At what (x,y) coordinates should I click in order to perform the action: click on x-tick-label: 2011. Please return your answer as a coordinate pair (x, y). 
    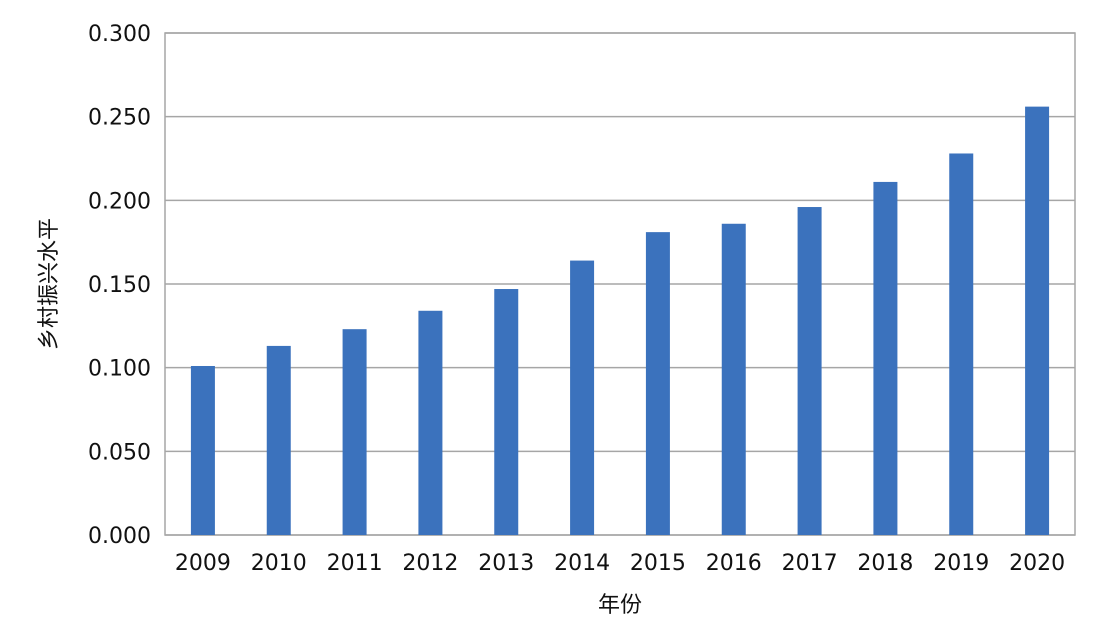
    Looking at the image, I should click on (355, 563).